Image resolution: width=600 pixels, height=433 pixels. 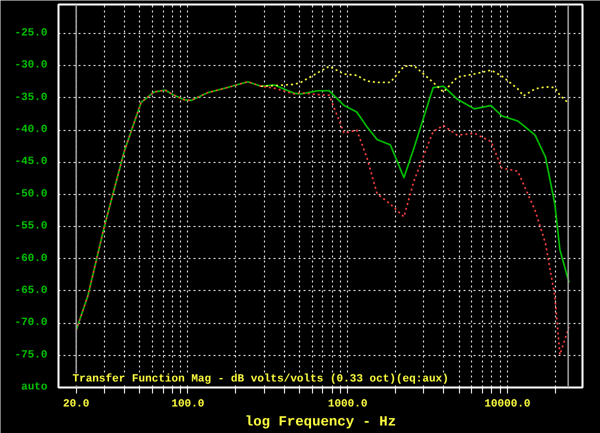 I want to click on y-tick-label: -75.0, so click(x=31, y=355).